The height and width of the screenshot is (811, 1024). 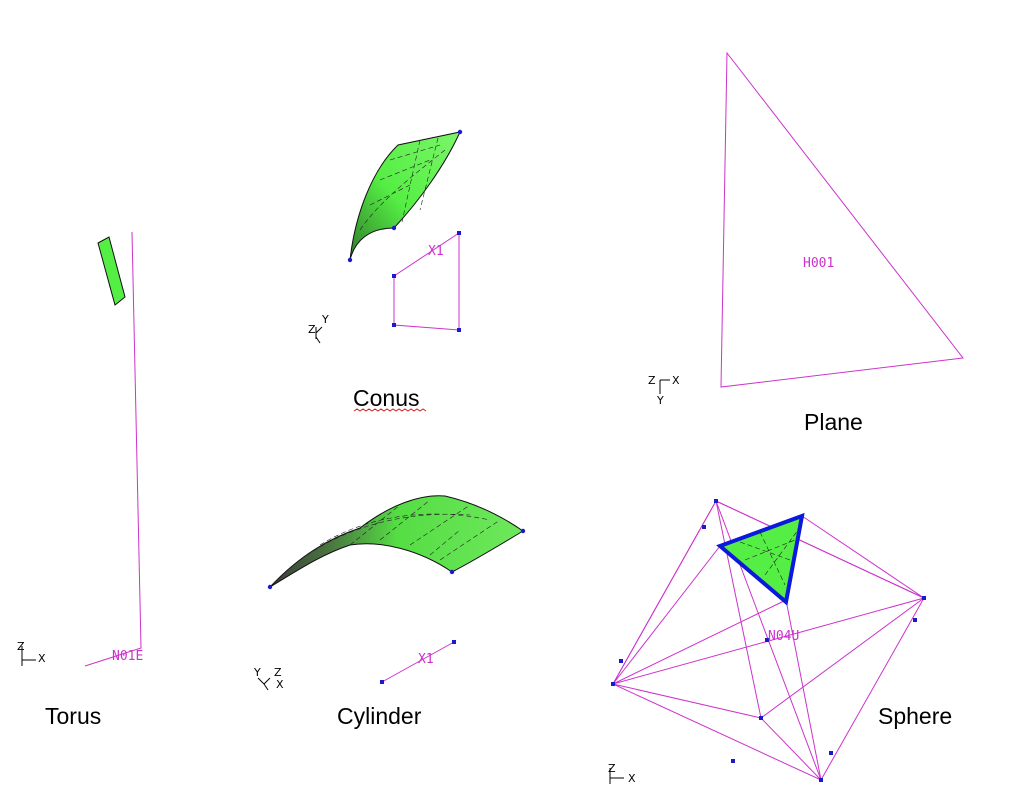 I want to click on conus-mesh-lines, so click(x=402, y=184).